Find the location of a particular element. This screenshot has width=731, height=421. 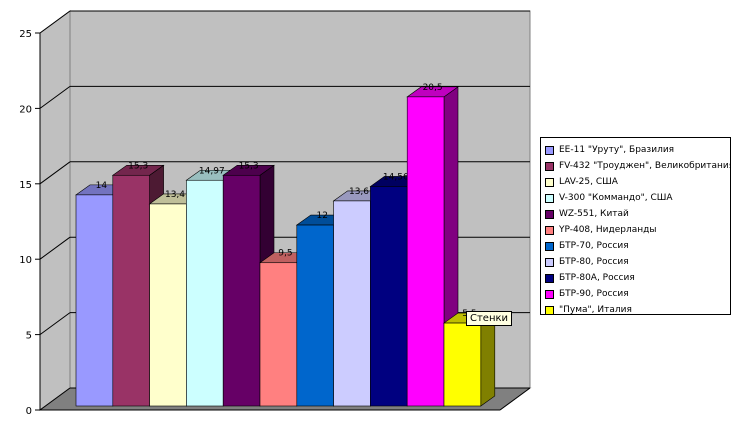

legend-item: БТР-80А, Россия is located at coordinates (590, 278).